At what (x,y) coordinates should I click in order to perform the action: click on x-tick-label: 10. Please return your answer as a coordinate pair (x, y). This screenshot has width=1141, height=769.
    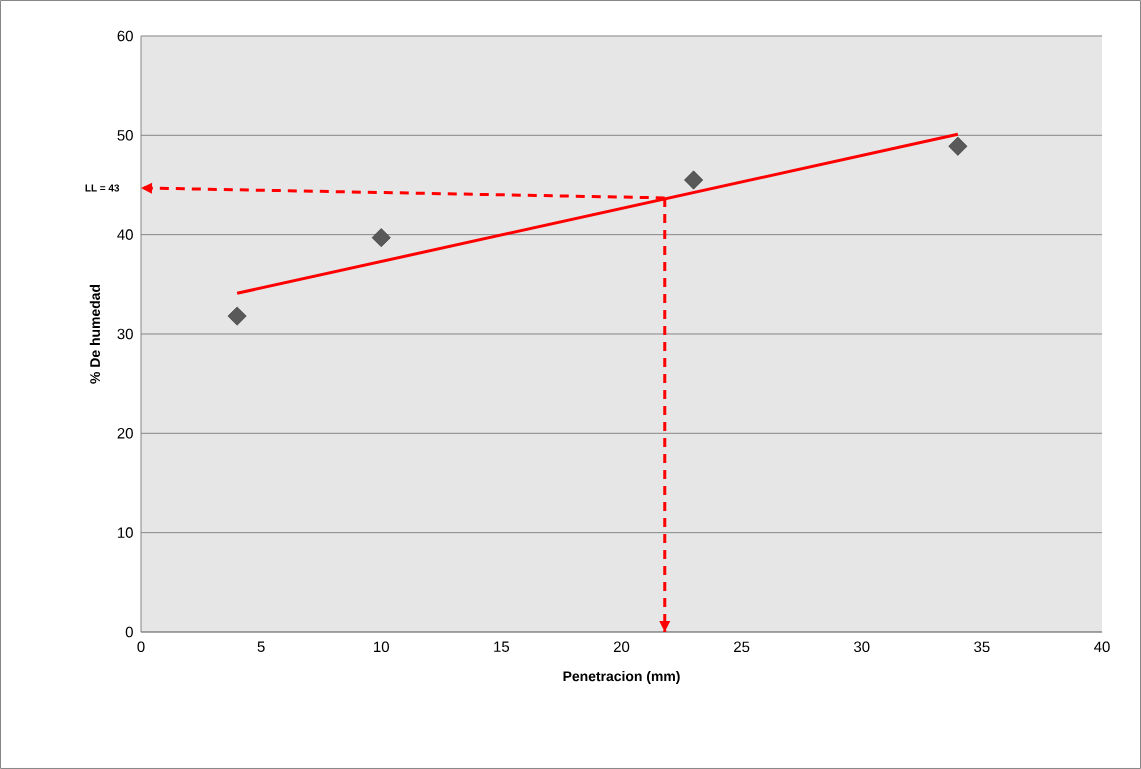
    Looking at the image, I should click on (381, 647).